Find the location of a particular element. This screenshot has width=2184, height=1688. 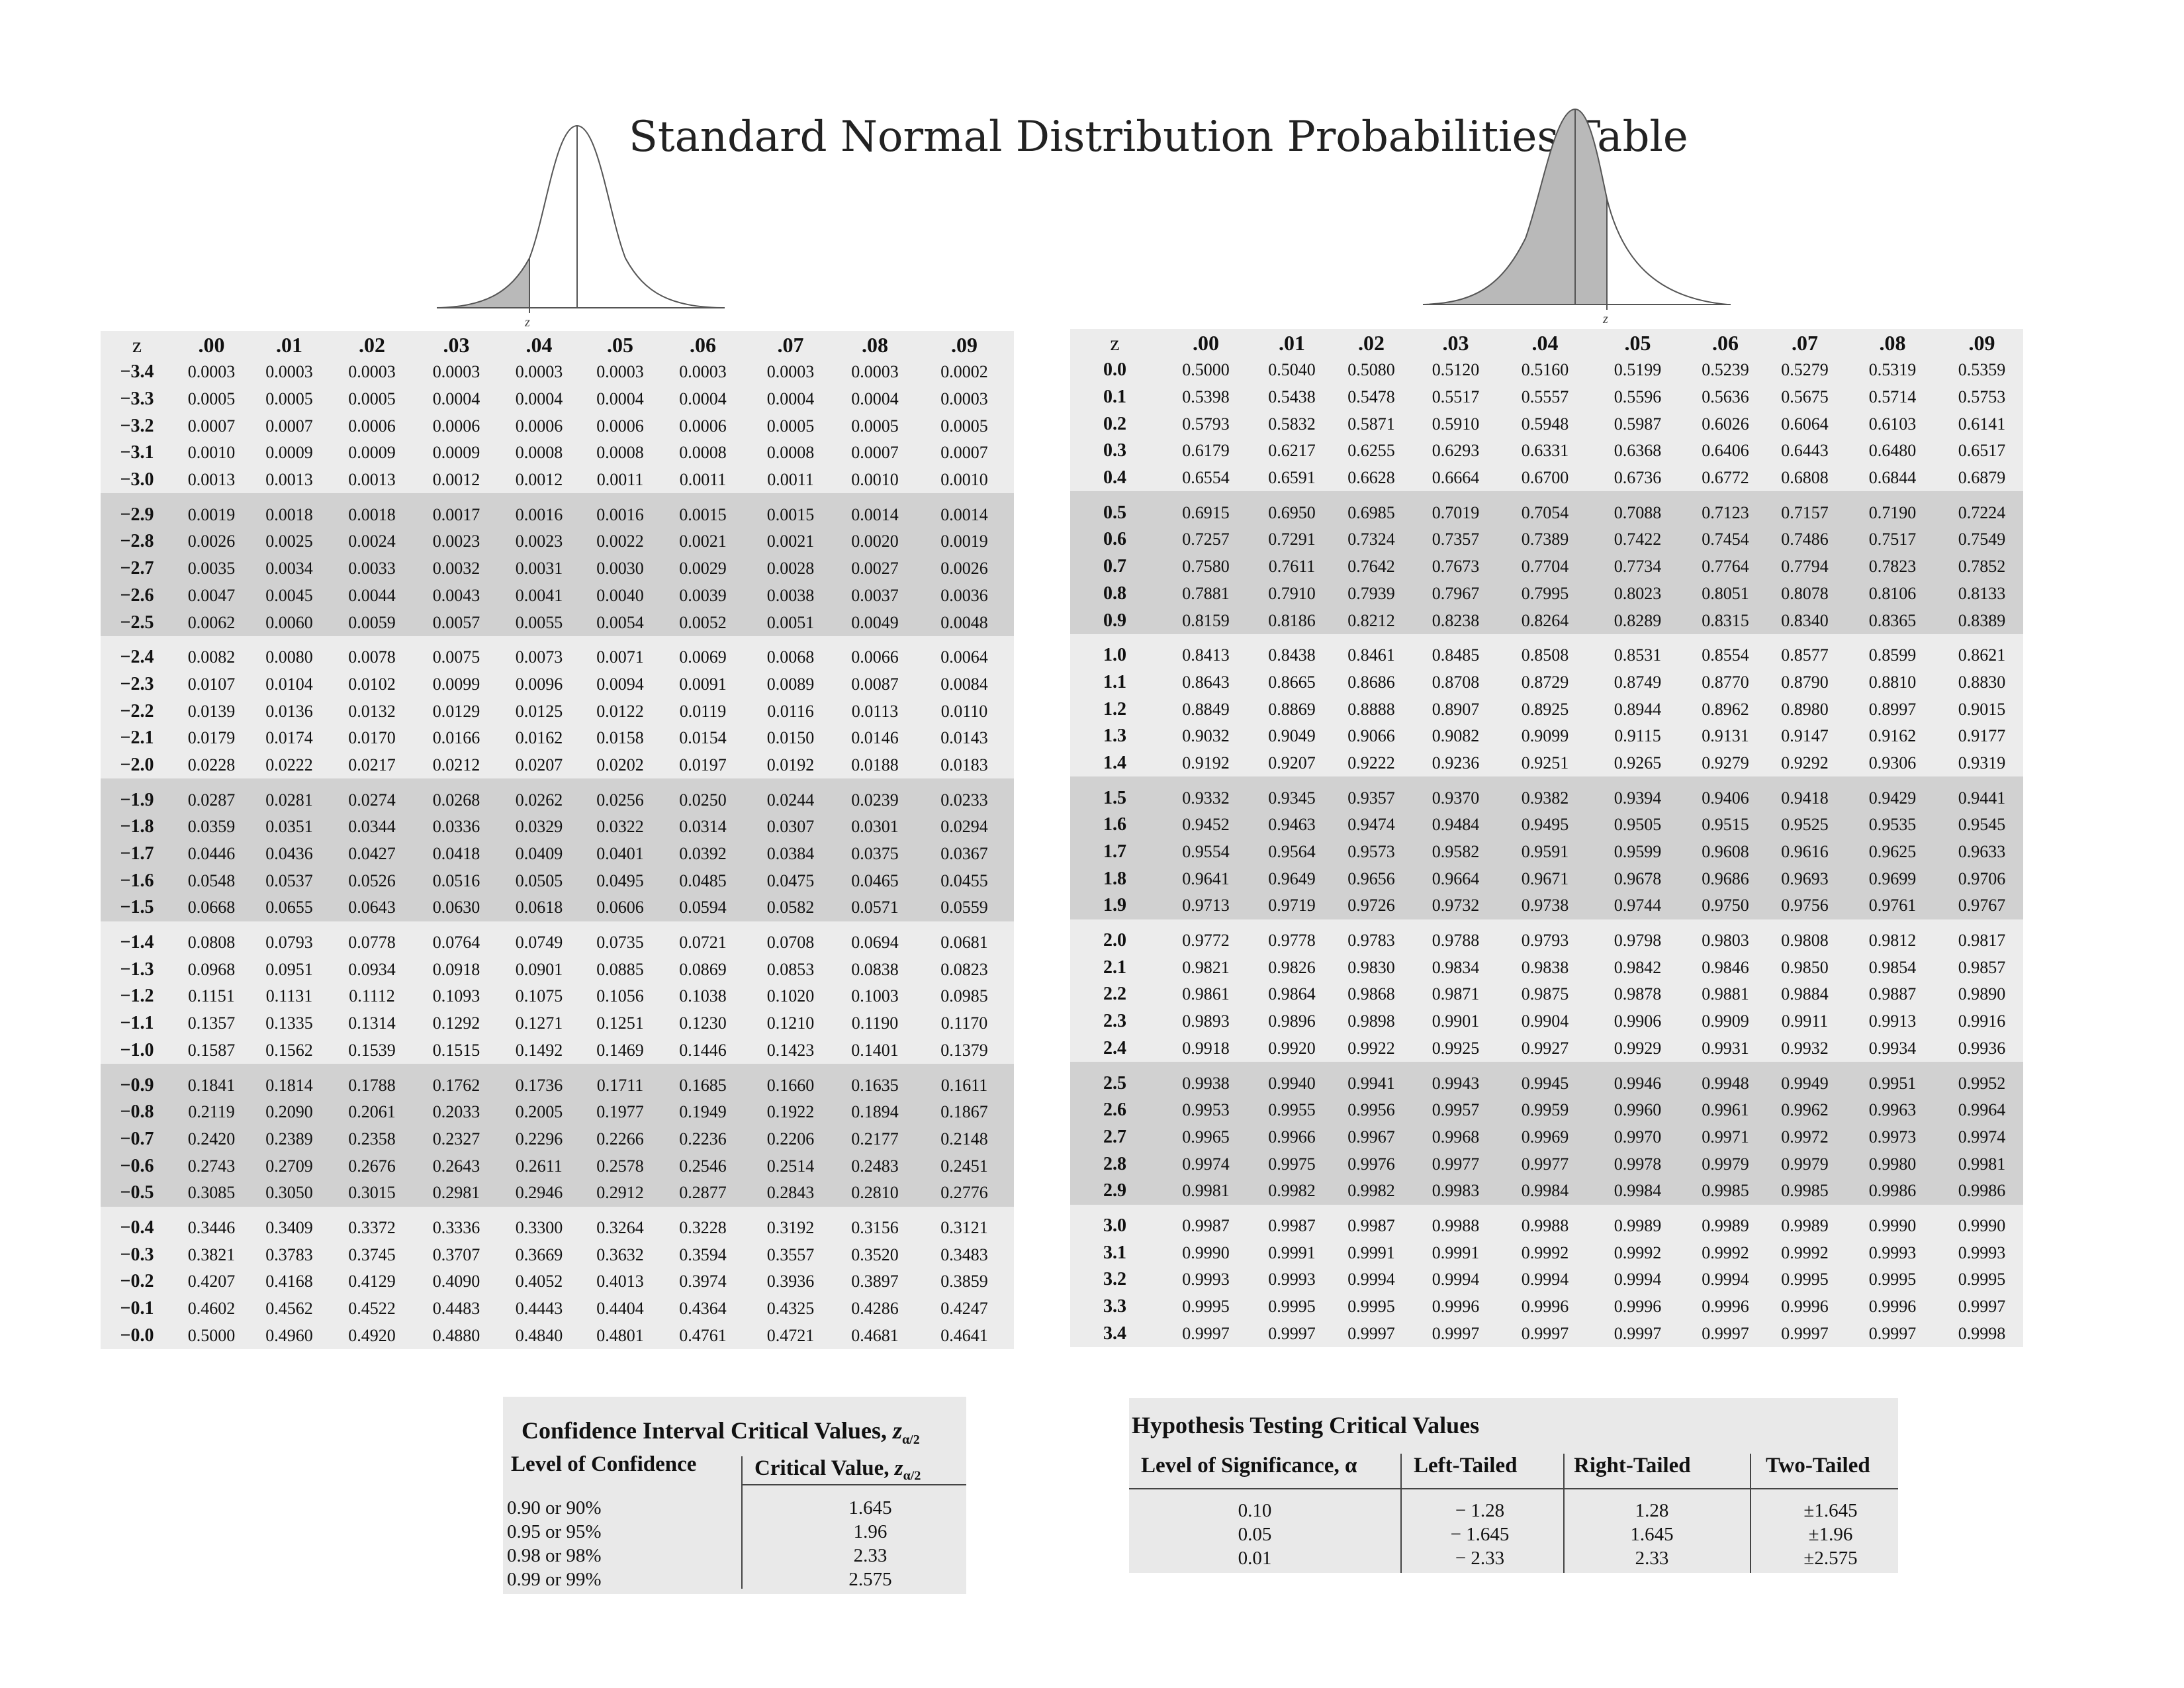

probability-cell: 0.0384 is located at coordinates (791, 854).